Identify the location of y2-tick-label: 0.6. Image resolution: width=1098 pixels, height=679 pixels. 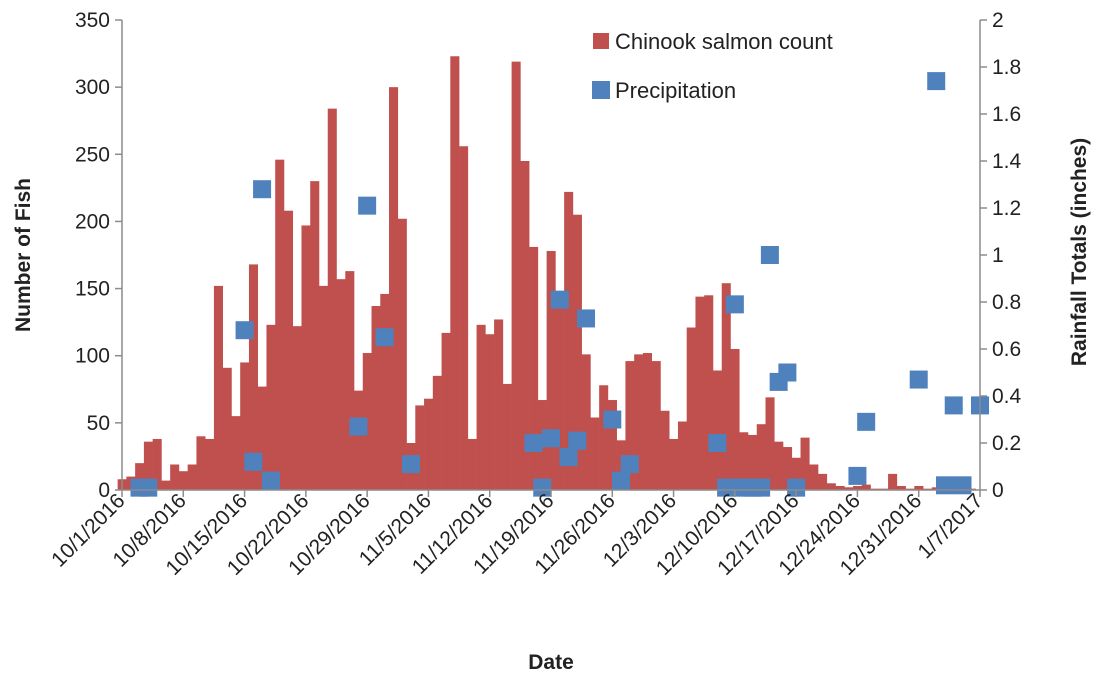
(1006, 349).